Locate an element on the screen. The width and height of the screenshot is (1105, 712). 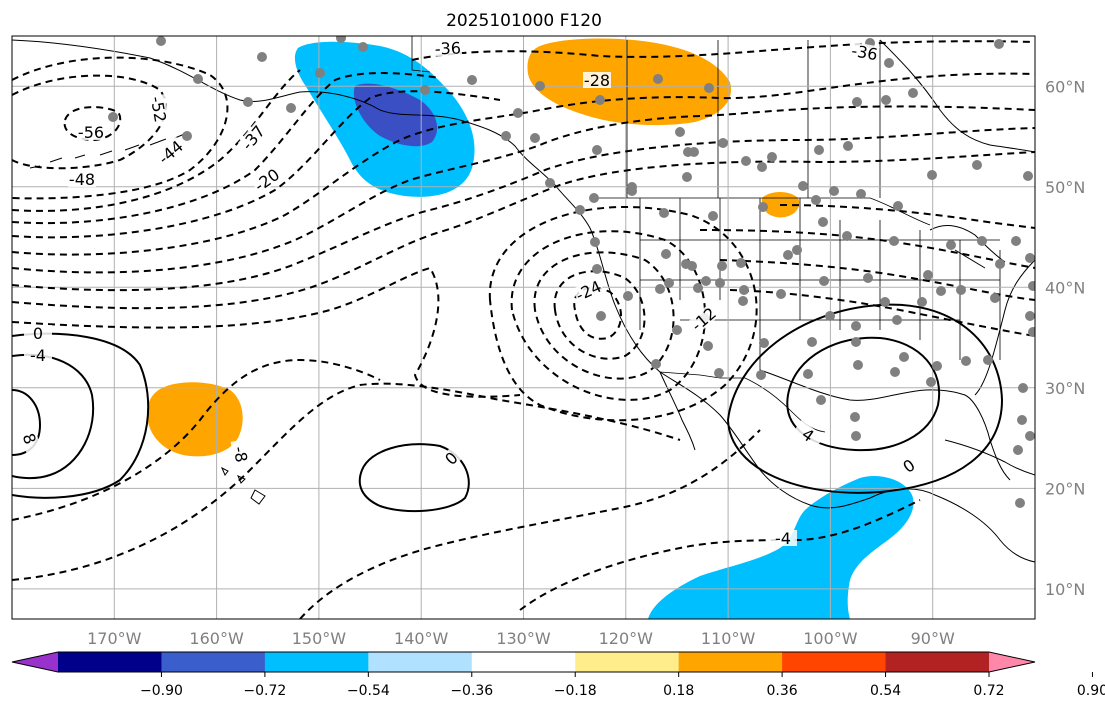
colorbar-outline is located at coordinates (523, 662).